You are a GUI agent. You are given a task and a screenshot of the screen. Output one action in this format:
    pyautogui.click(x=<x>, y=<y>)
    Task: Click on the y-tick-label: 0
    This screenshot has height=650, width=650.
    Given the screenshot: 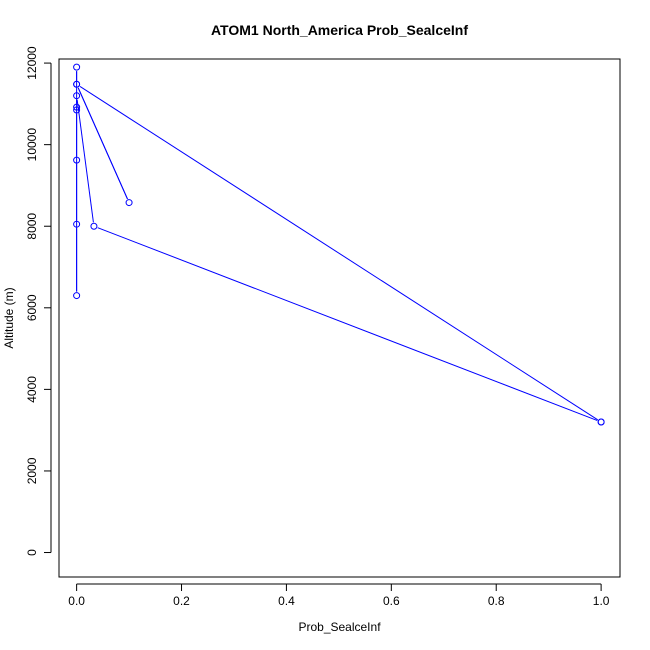 What is the action you would take?
    pyautogui.click(x=32, y=552)
    